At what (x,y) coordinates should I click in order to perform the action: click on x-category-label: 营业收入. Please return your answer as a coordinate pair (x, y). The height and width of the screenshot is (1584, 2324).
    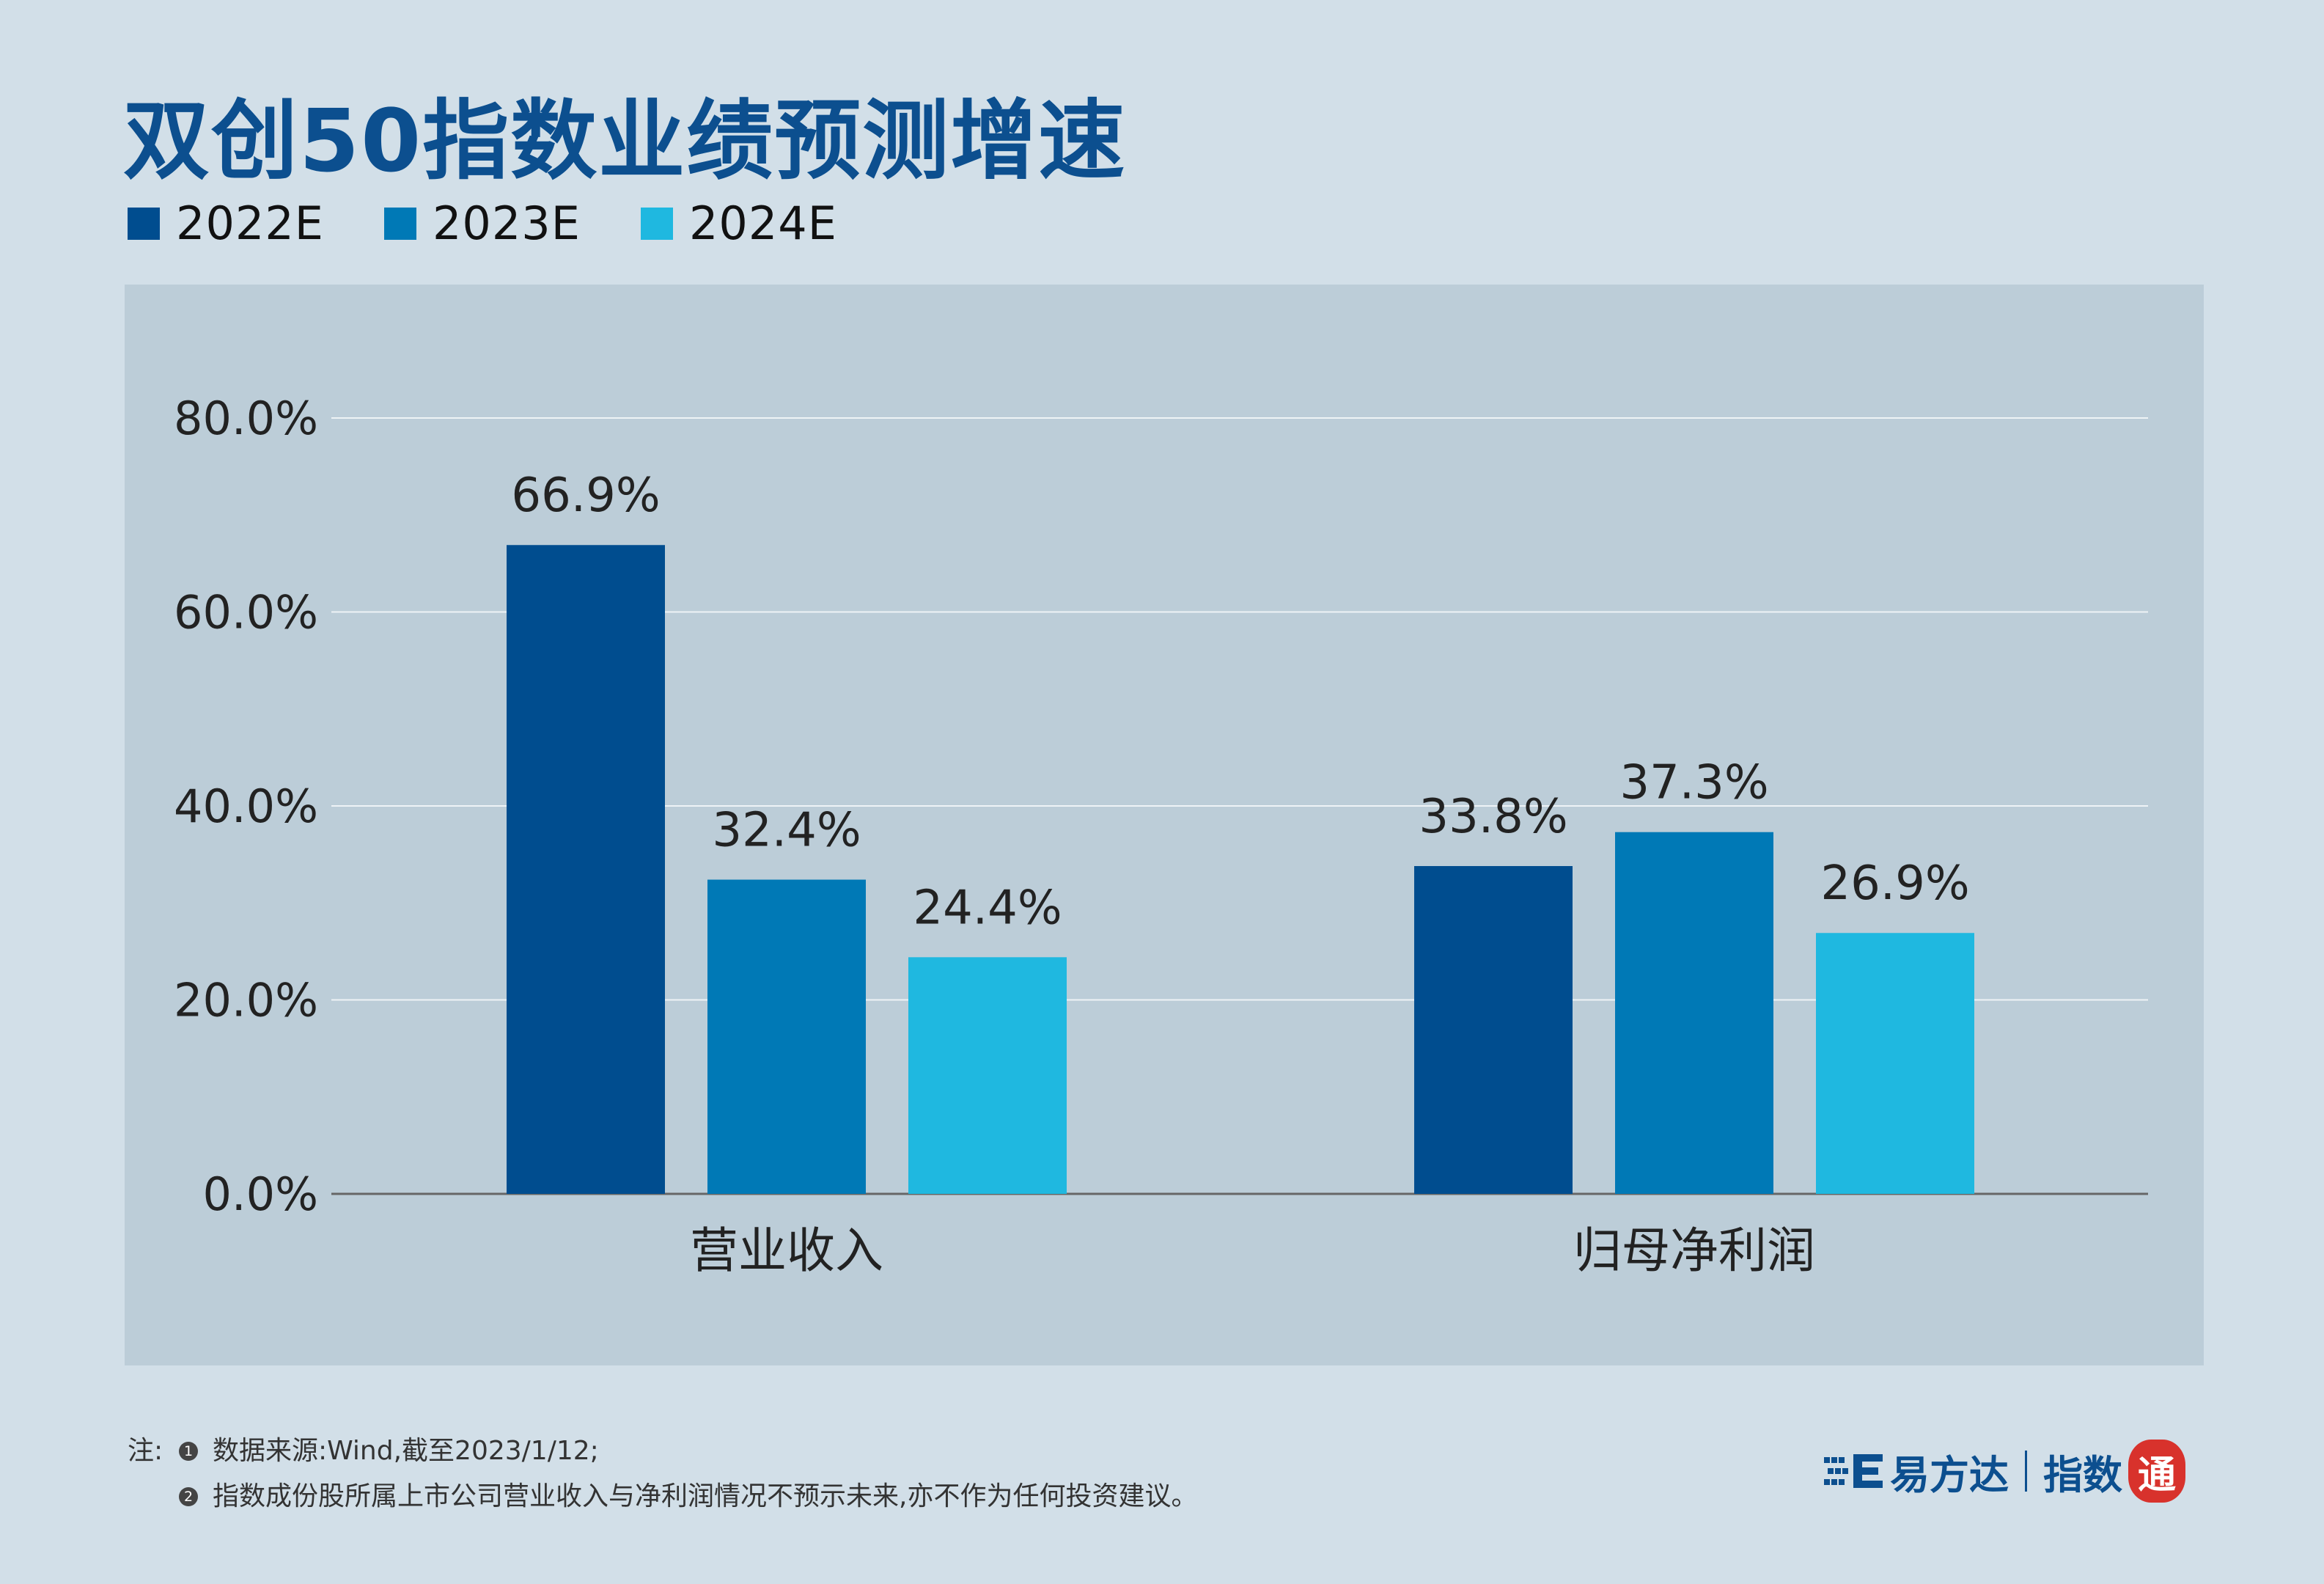
    Looking at the image, I should click on (786, 1250).